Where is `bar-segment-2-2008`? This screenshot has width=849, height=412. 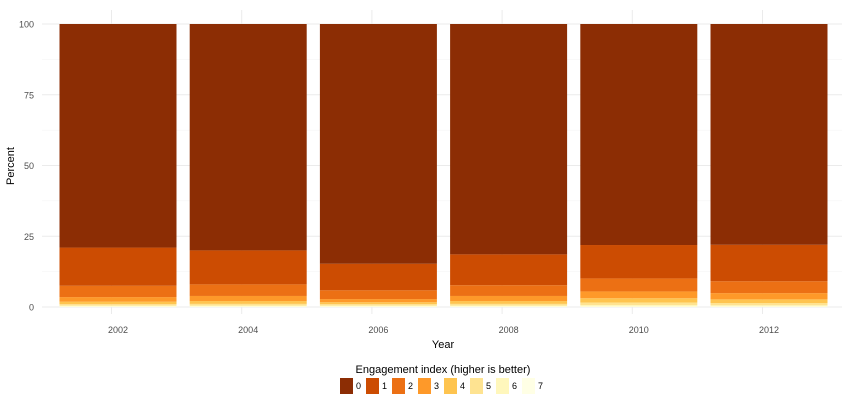
bar-segment-2-2008 is located at coordinates (509, 290).